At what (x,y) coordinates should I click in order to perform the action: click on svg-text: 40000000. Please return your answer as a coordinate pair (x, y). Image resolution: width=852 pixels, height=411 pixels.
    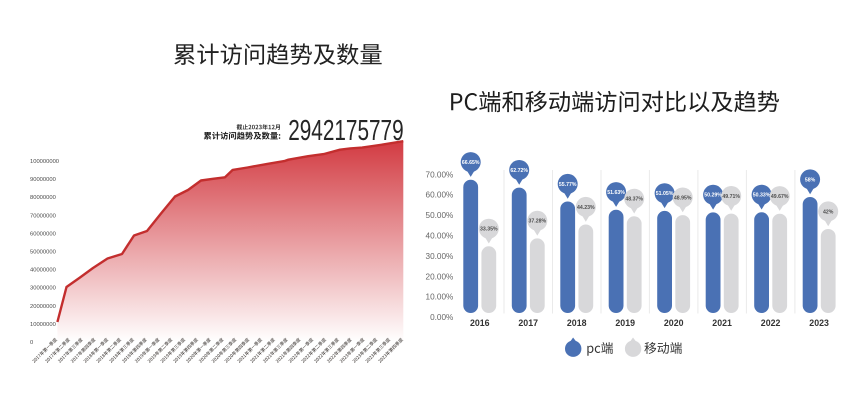
    Looking at the image, I should click on (43, 271).